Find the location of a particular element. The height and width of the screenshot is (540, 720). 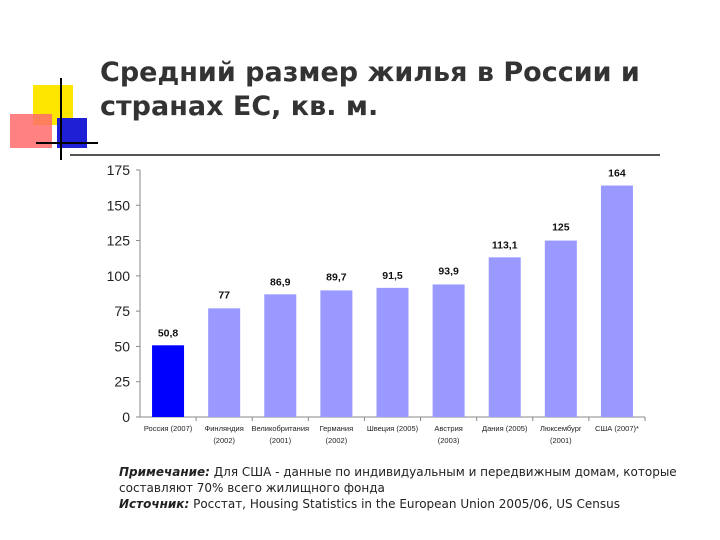

x-tick-label: Финляндия is located at coordinates (224, 428).